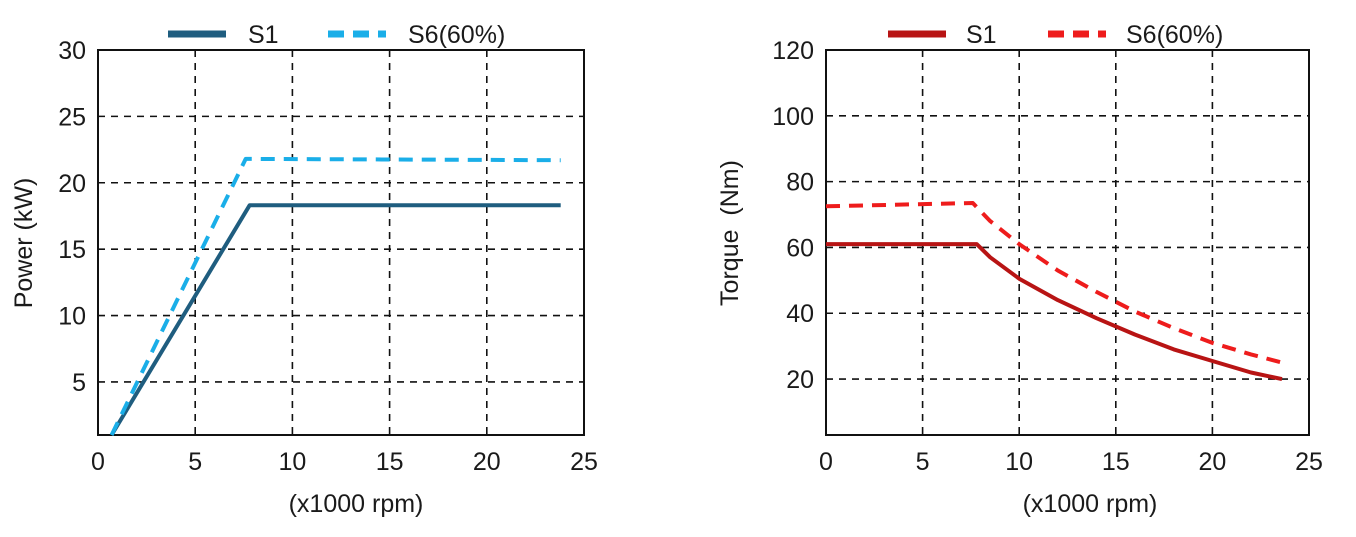  What do you see at coordinates (98, 462) in the screenshot?
I see `power-x-tick-label-0: 0` at bounding box center [98, 462].